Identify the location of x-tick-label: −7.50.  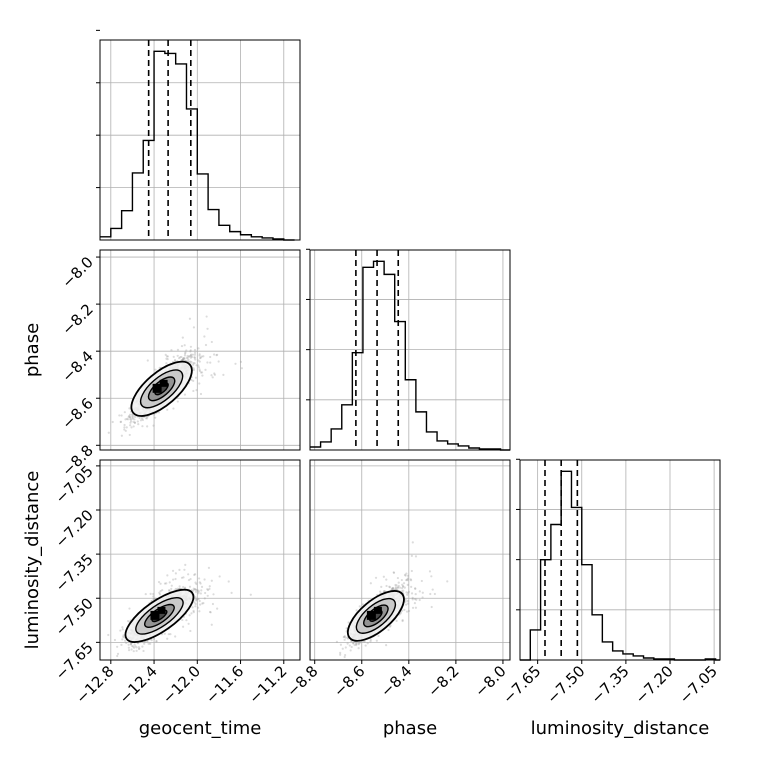
(565, 684).